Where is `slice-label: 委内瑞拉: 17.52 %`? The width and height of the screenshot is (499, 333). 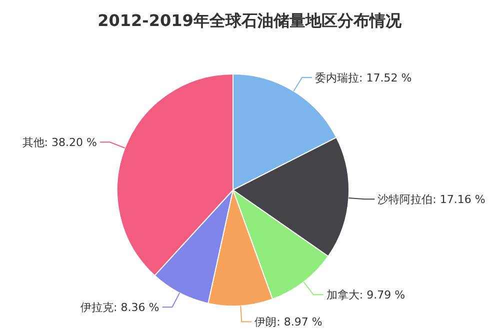
slice-label: 委内瑞拉: 17.52 % is located at coordinates (363, 77).